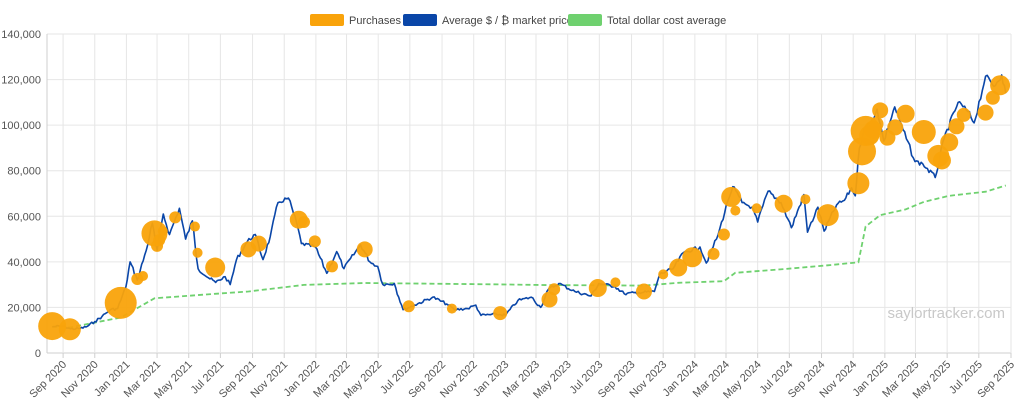  Describe the element at coordinates (507, 21) in the screenshot. I see `legend-label-market-price: Average $ / ₿ market price` at that location.